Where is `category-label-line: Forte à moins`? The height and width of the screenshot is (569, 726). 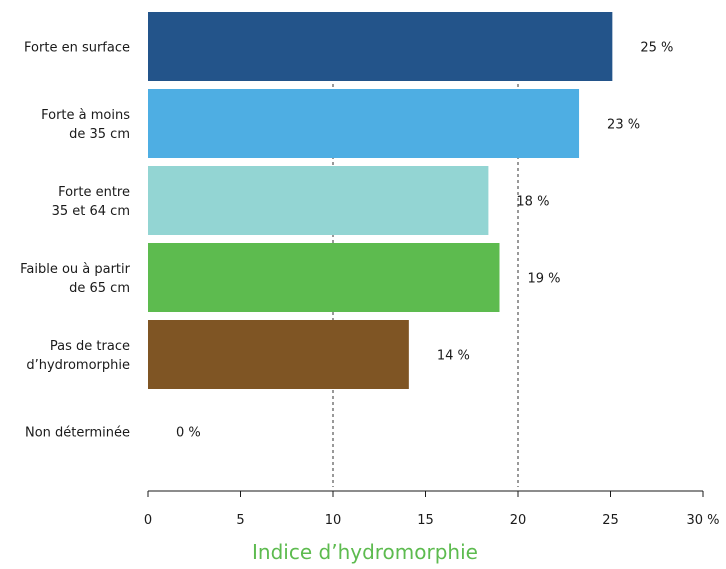
category-label-line: Forte à moins is located at coordinates (85, 115).